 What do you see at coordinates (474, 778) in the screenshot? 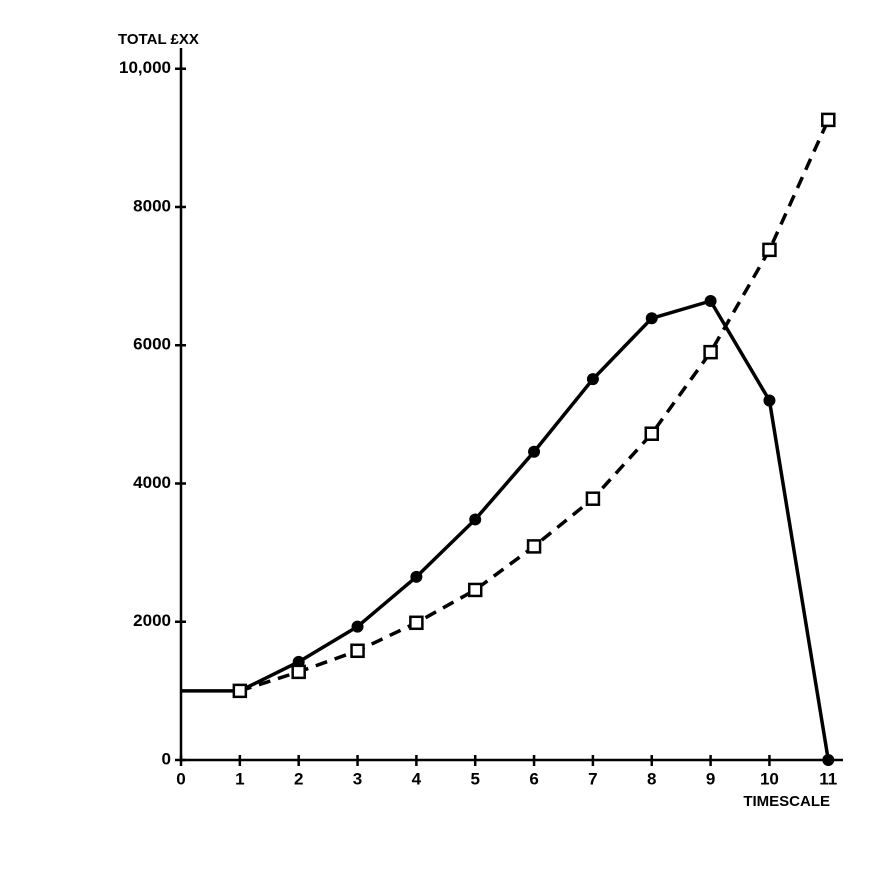
I see `x-tick-label: 5` at bounding box center [474, 778].